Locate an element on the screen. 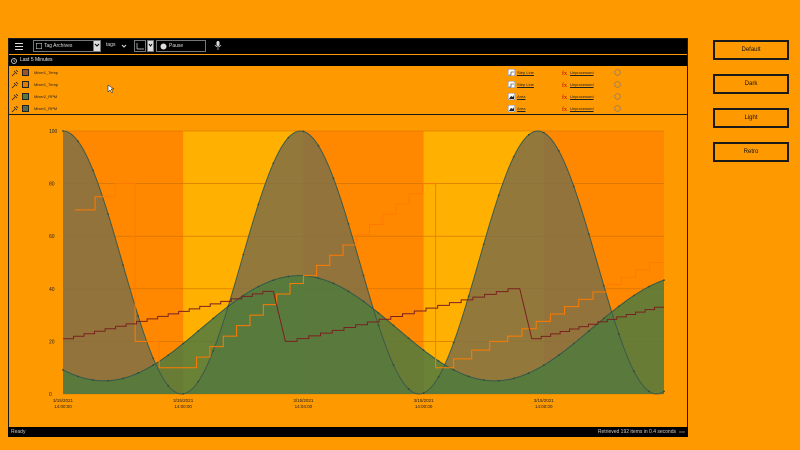 Image resolution: width=800 pixels, height=450 pixels. function-icon: fx is located at coordinates (564, 85).